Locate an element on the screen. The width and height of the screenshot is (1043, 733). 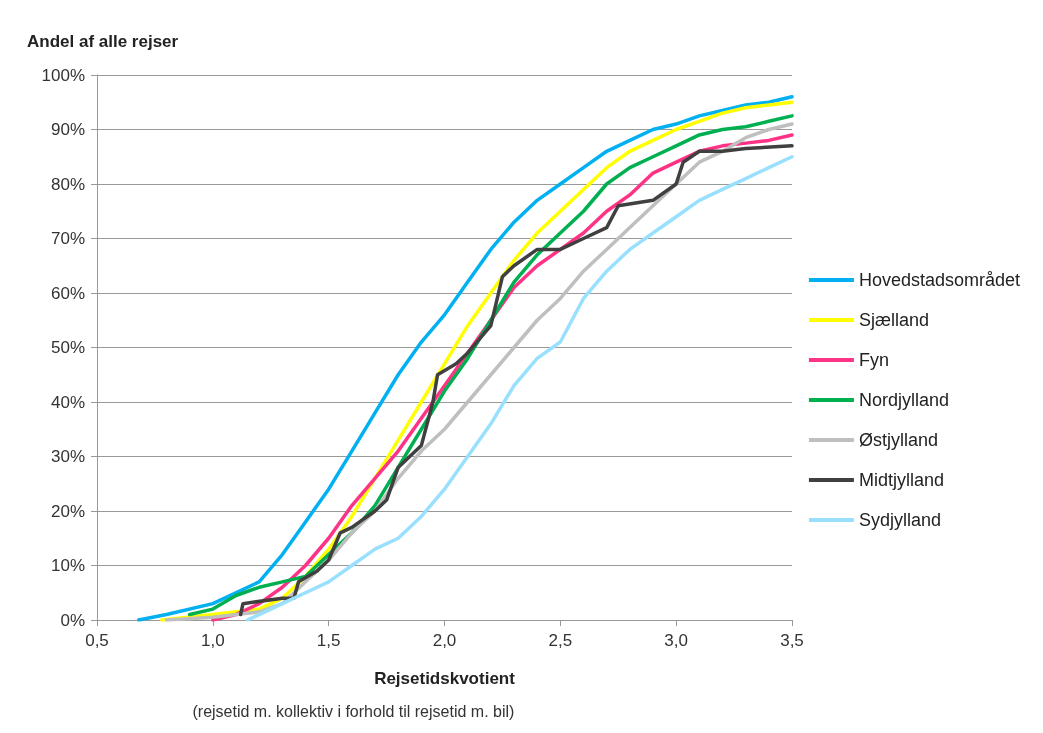
y-axis-title: Andel af alle rejser is located at coordinates (103, 41).